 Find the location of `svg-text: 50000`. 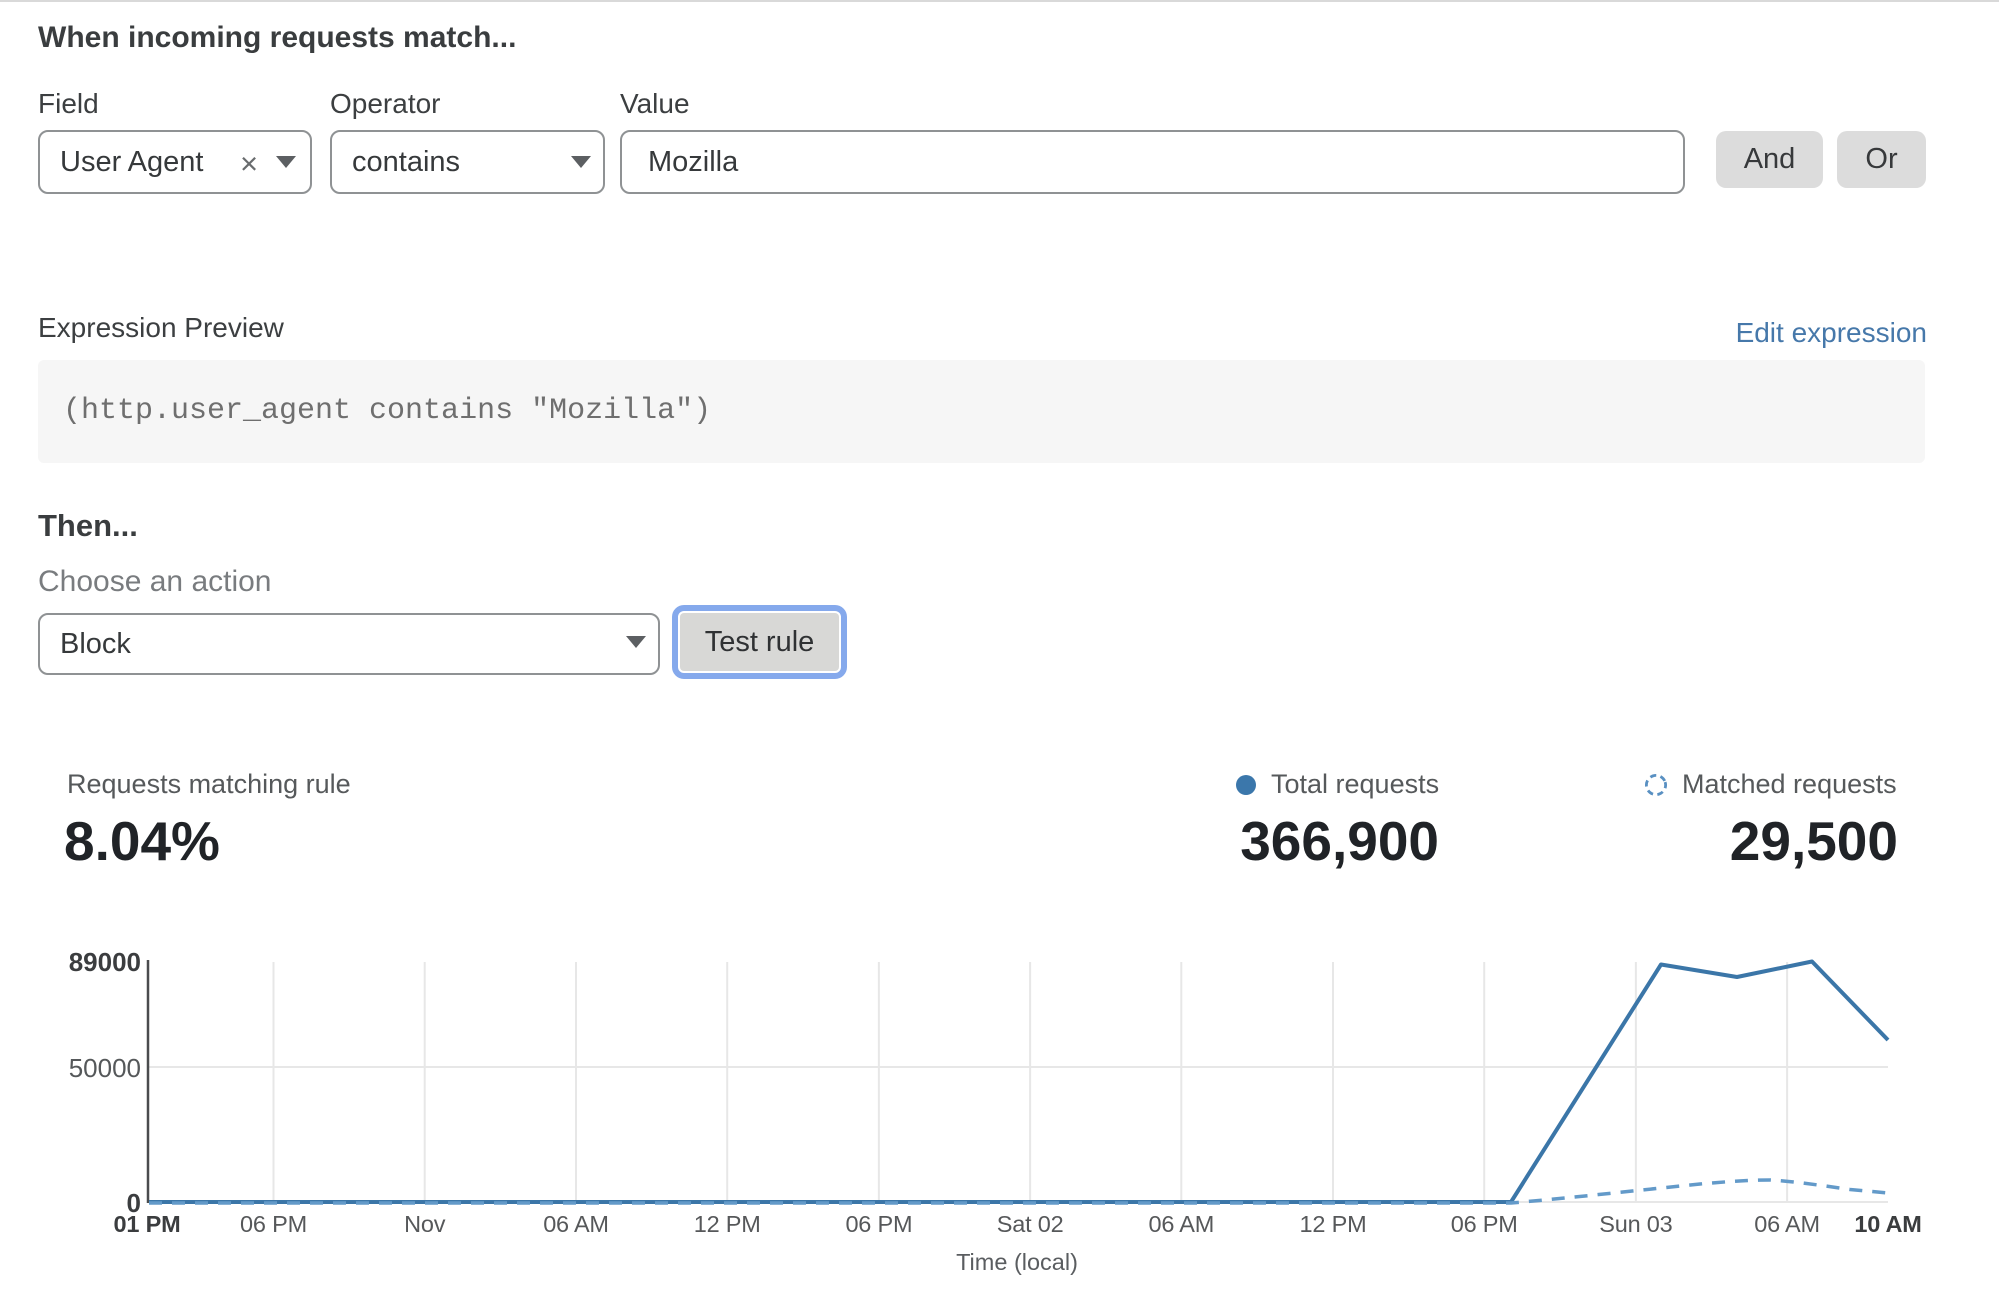

svg-text: 50000 is located at coordinates (105, 1068).